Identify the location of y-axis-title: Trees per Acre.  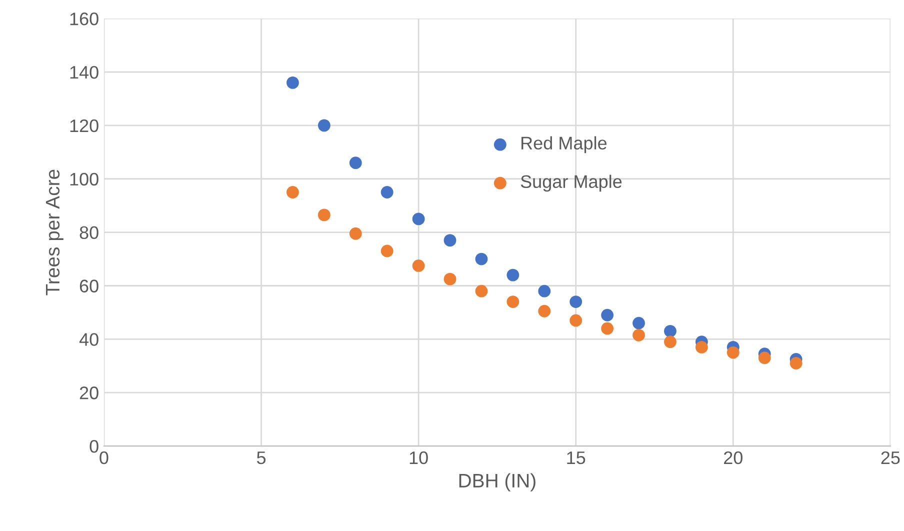
(55, 233).